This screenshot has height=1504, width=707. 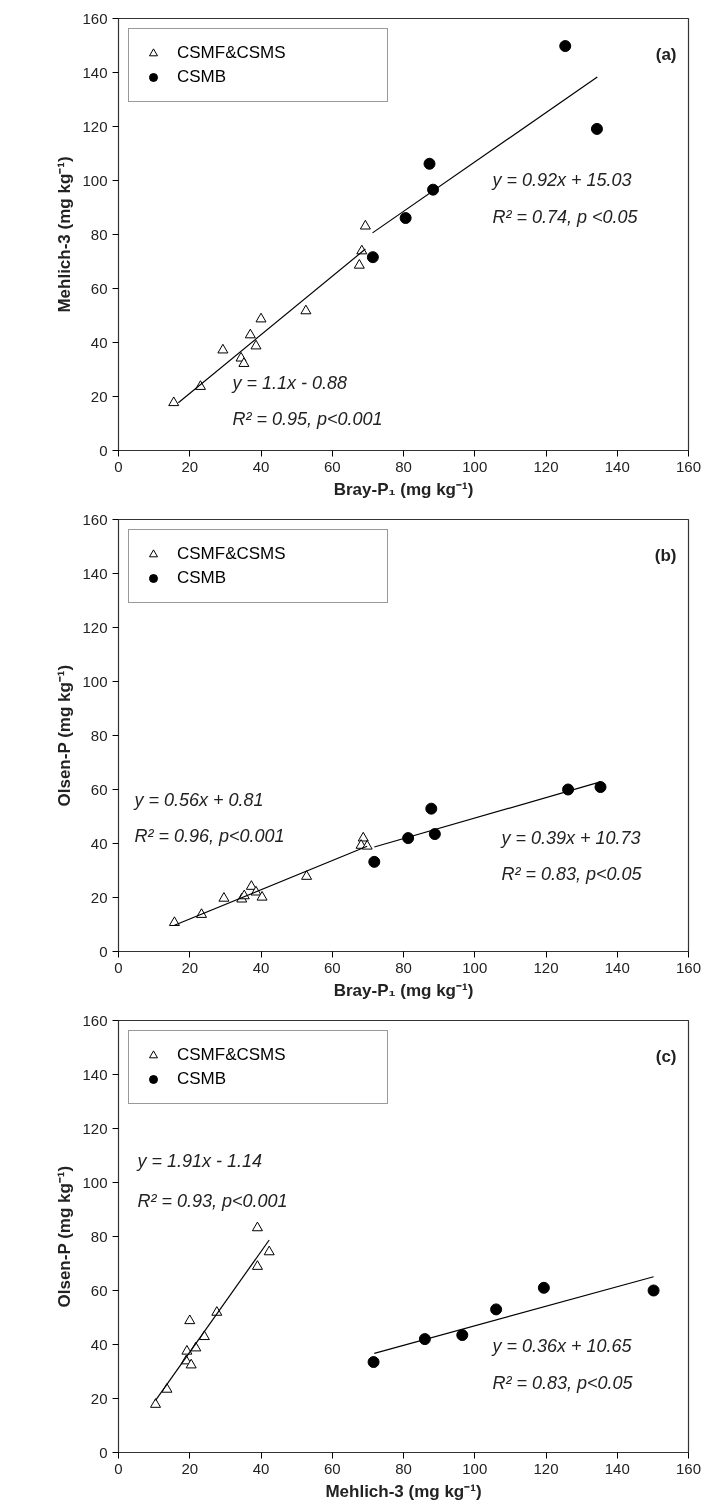 I want to click on y-axis-title: Olsen-P (mg kg⁻¹), so click(x=65, y=735).